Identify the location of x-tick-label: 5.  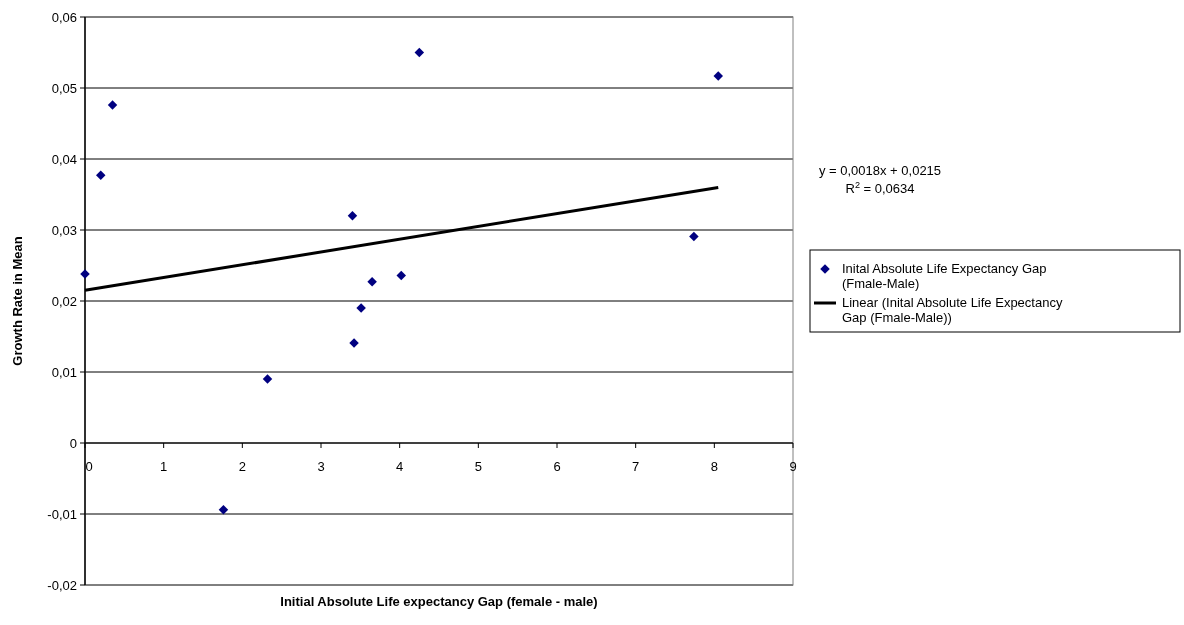
(478, 466).